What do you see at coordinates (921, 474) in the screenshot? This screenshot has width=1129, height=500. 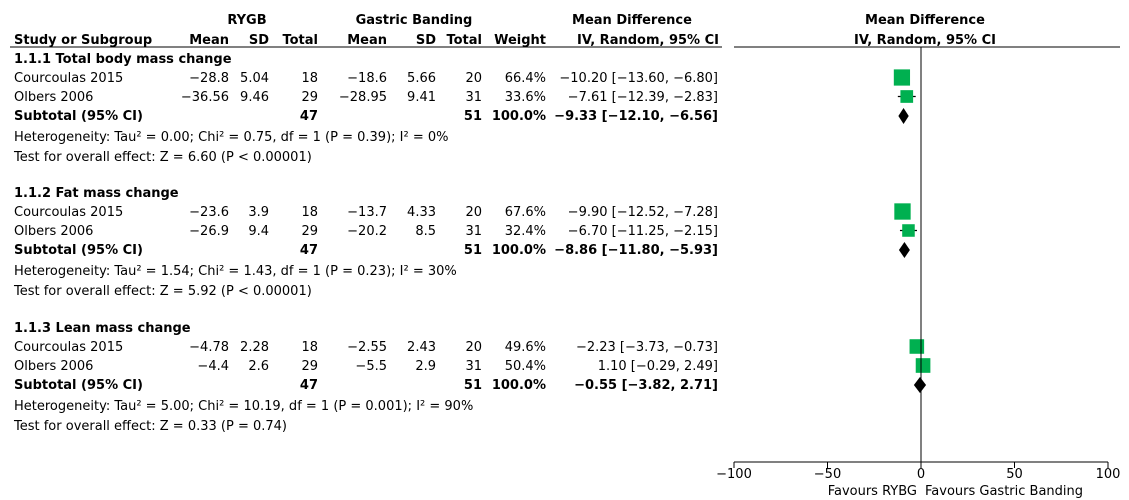 I see `x-tick-label: 0` at bounding box center [921, 474].